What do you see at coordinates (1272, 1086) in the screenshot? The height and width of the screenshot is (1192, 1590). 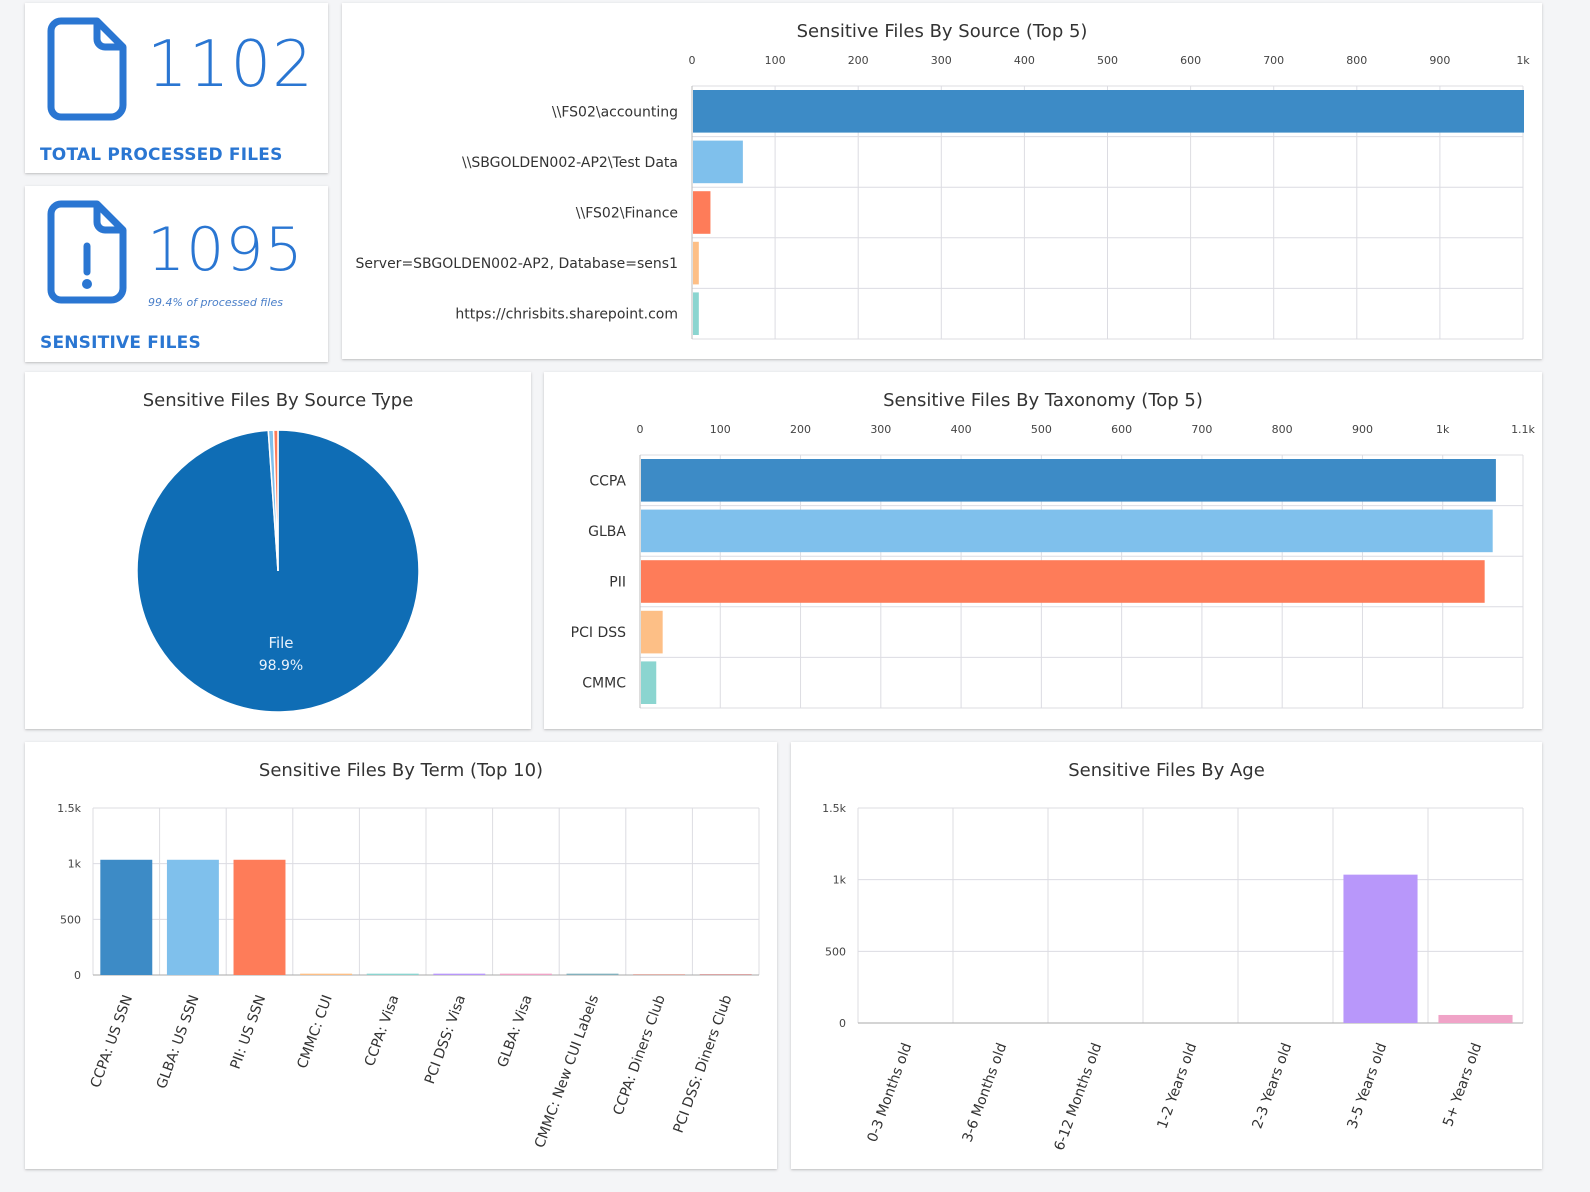 I see `x-category-label: 2-3 Years old` at bounding box center [1272, 1086].